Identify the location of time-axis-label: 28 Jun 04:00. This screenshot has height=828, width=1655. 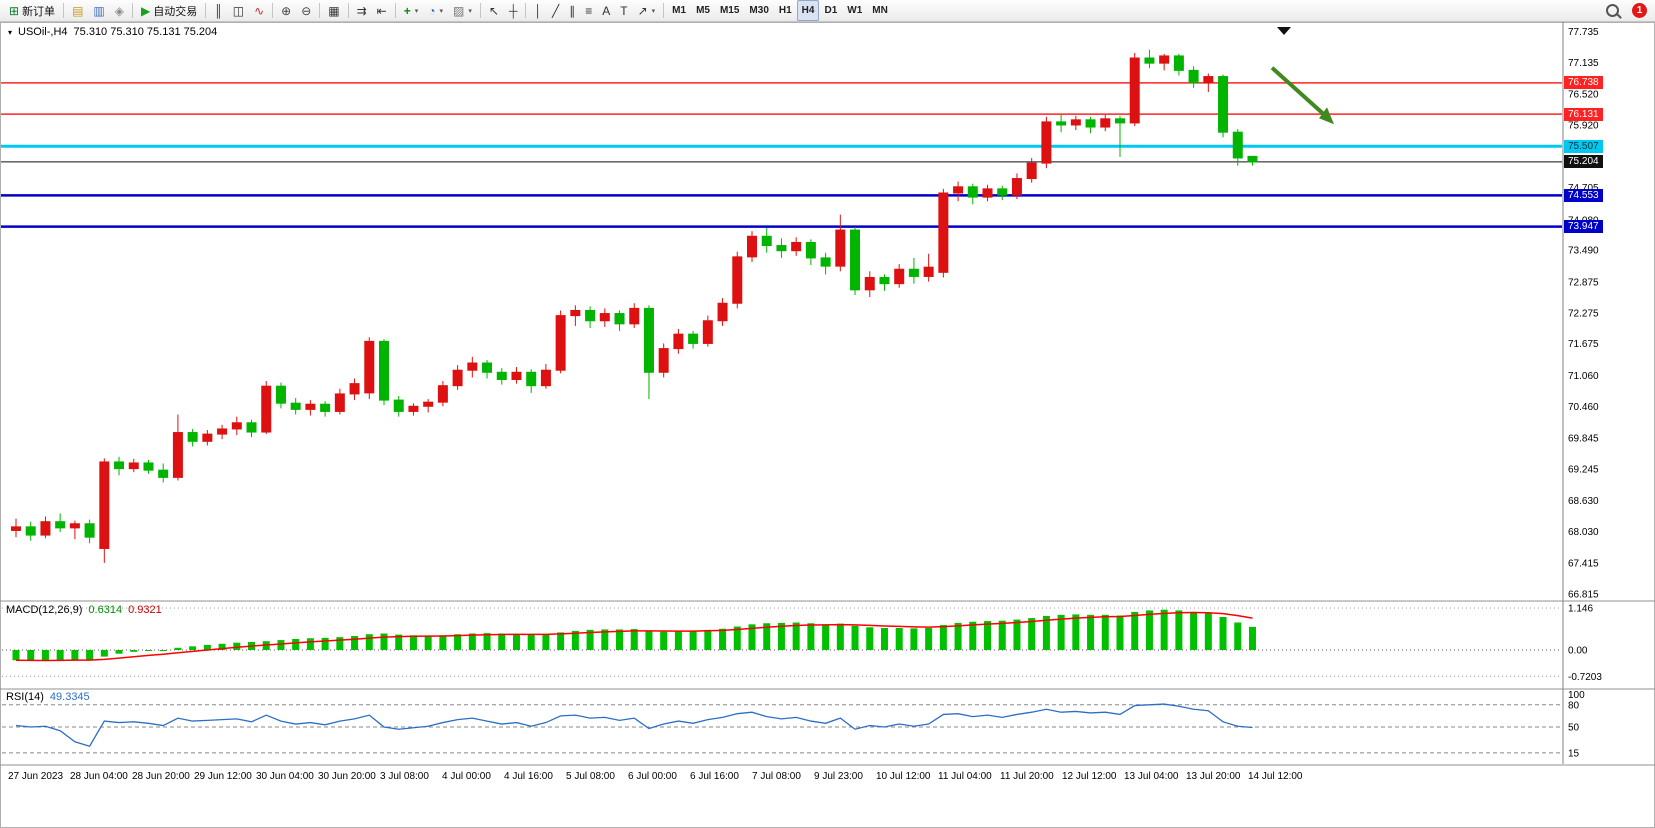
(99, 776).